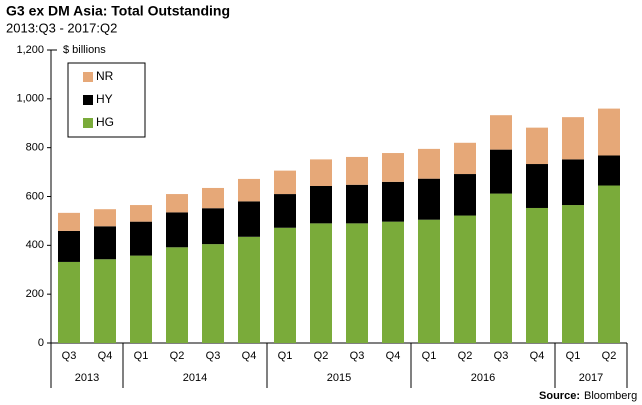  I want to click on x-group-label: 2017, so click(591, 378).